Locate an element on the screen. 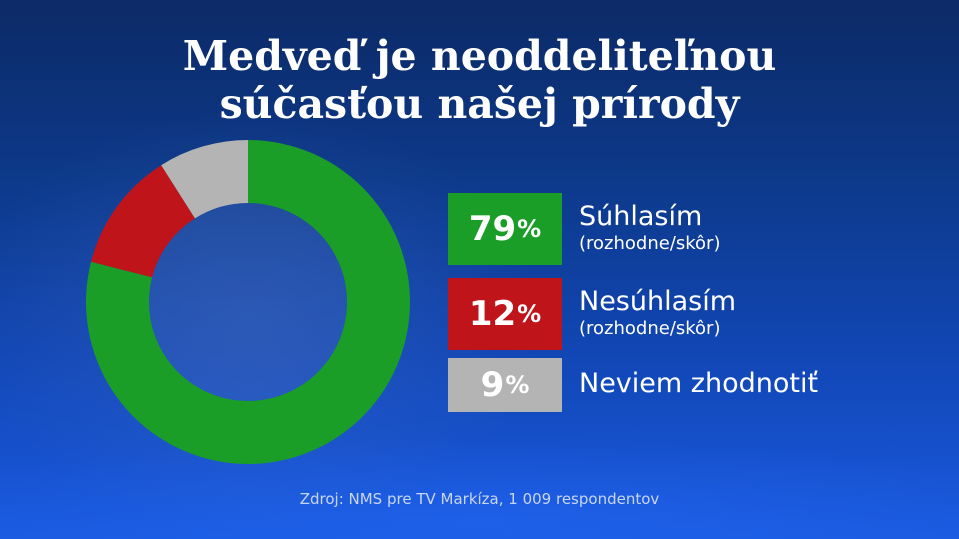 This screenshot has height=539, width=959. legend-value-neviem: 9 is located at coordinates (492, 385).